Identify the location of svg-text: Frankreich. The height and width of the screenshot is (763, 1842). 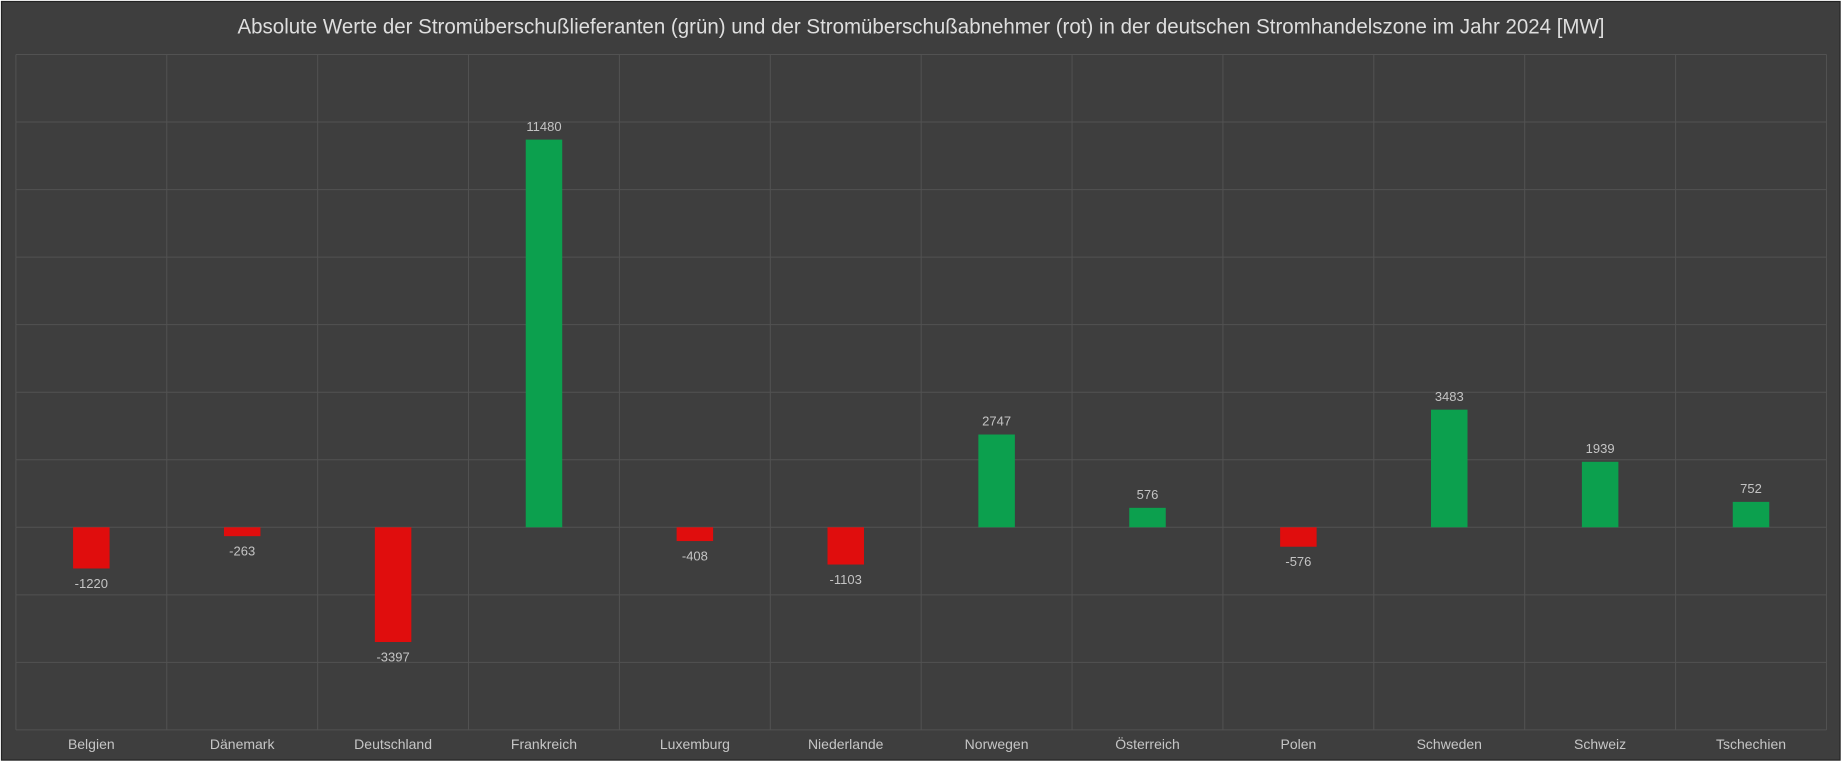
(544, 744).